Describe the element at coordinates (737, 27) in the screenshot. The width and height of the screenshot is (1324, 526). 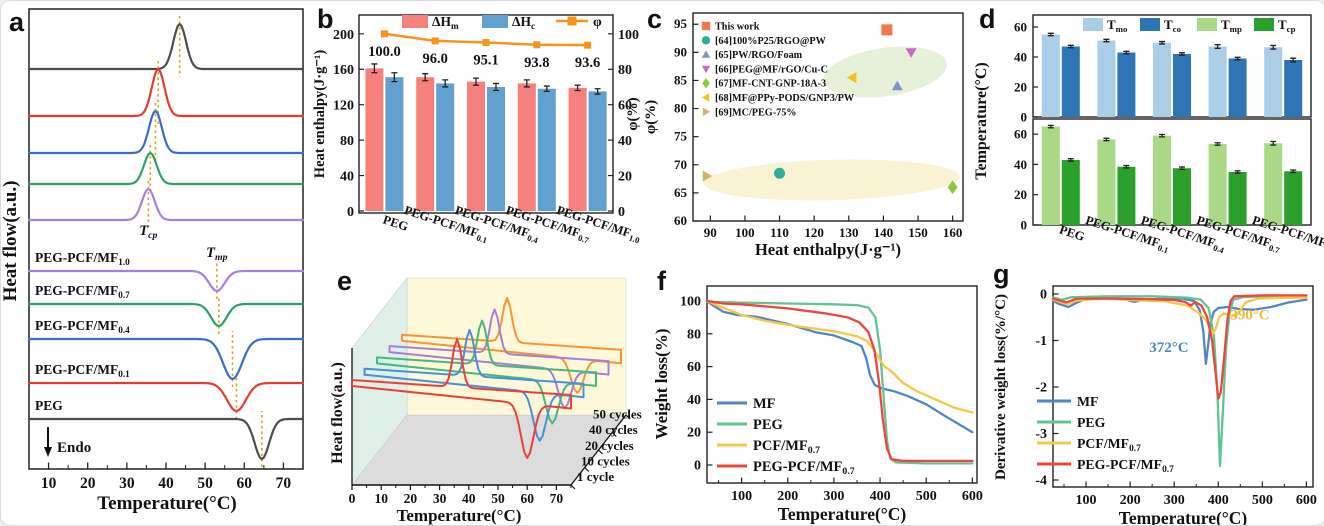
I see `legend-label: This work` at that location.